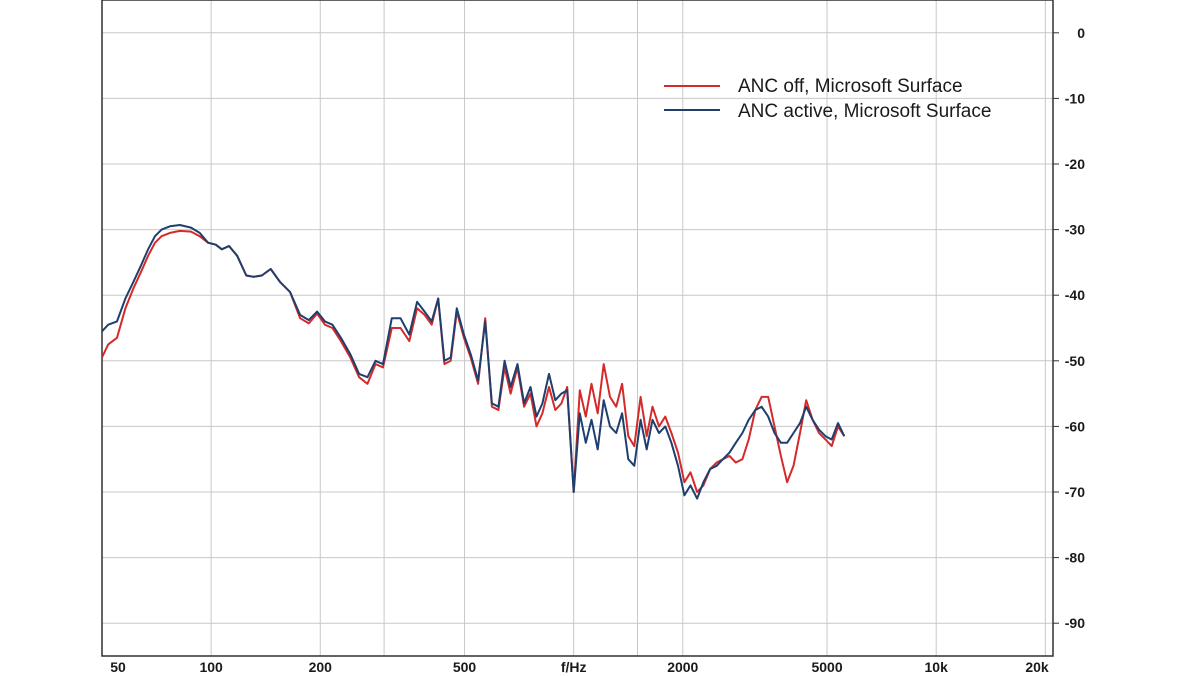  Describe the element at coordinates (1075, 164) in the screenshot. I see `y-tick-label: -20` at that location.